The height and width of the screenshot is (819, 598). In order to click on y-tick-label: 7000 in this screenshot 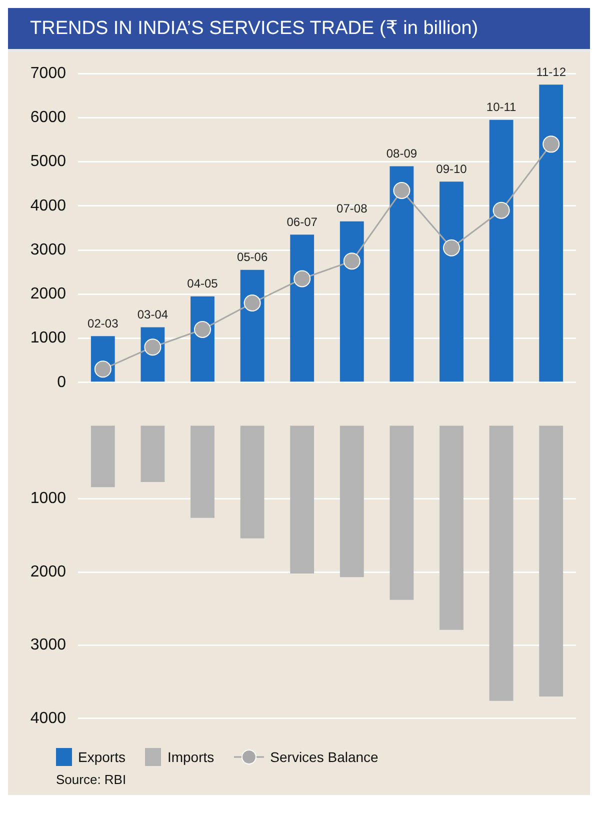, I will do `click(48, 73)`.